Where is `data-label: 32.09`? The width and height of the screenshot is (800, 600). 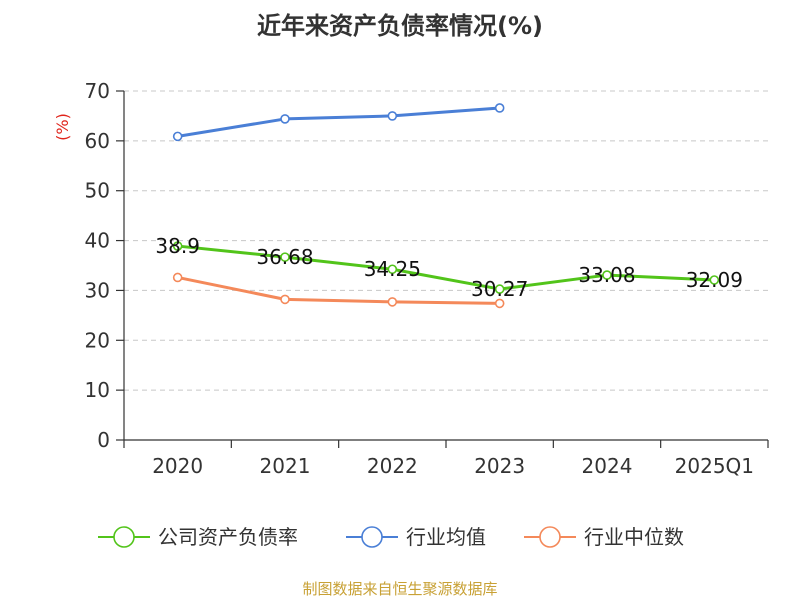
data-label: 32.09 is located at coordinates (714, 280).